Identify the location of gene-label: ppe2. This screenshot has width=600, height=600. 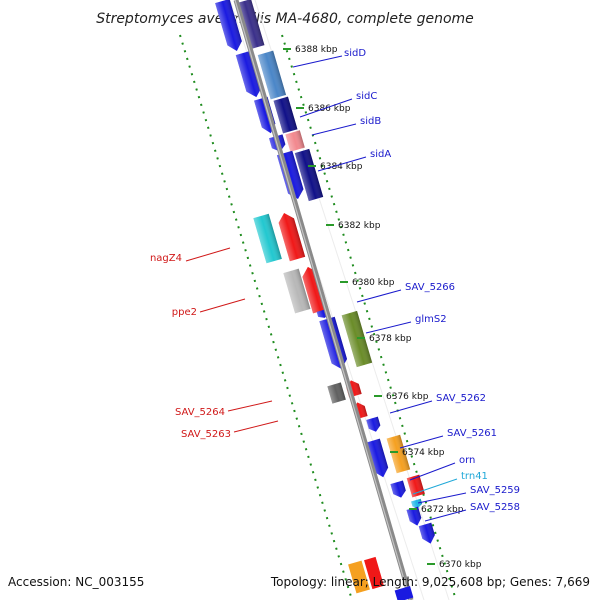
(184, 312).